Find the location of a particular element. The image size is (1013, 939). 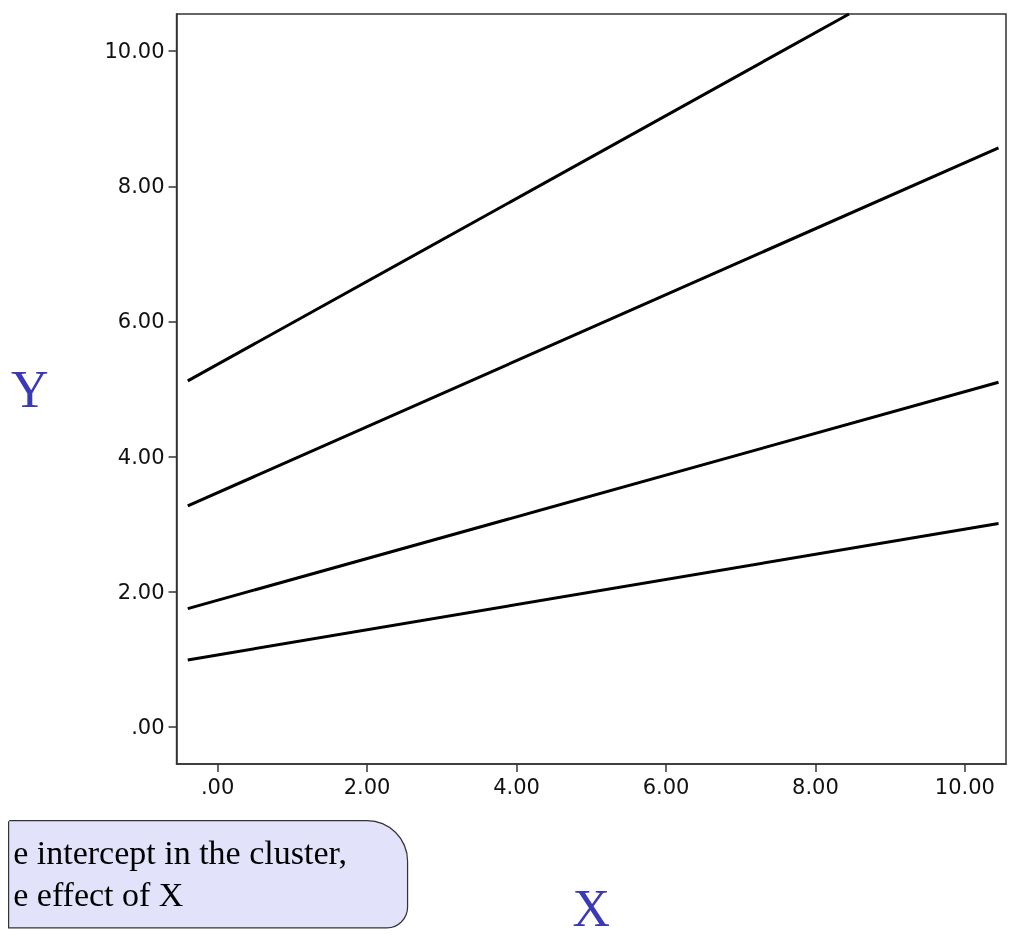

x-tick-label: 4.00 is located at coordinates (516, 786).